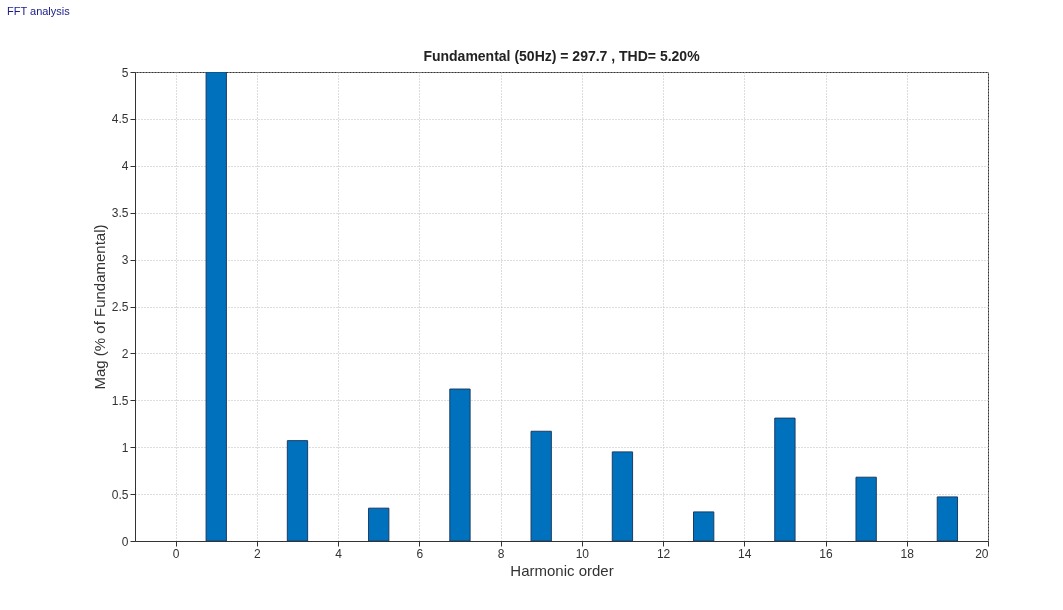 The width and height of the screenshot is (1063, 610). What do you see at coordinates (125, 260) in the screenshot?
I see `y-tick-label: 3` at bounding box center [125, 260].